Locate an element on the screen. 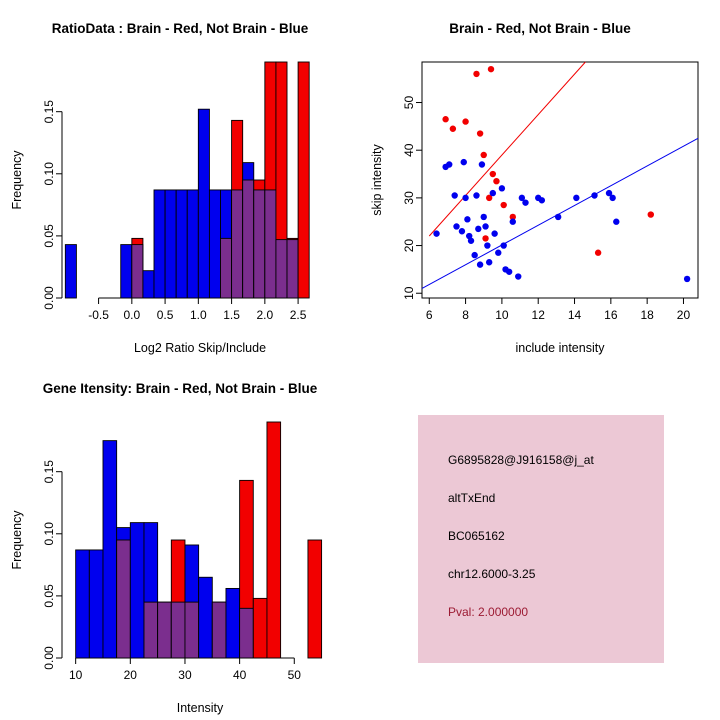  svg-text: 6 is located at coordinates (429, 315).